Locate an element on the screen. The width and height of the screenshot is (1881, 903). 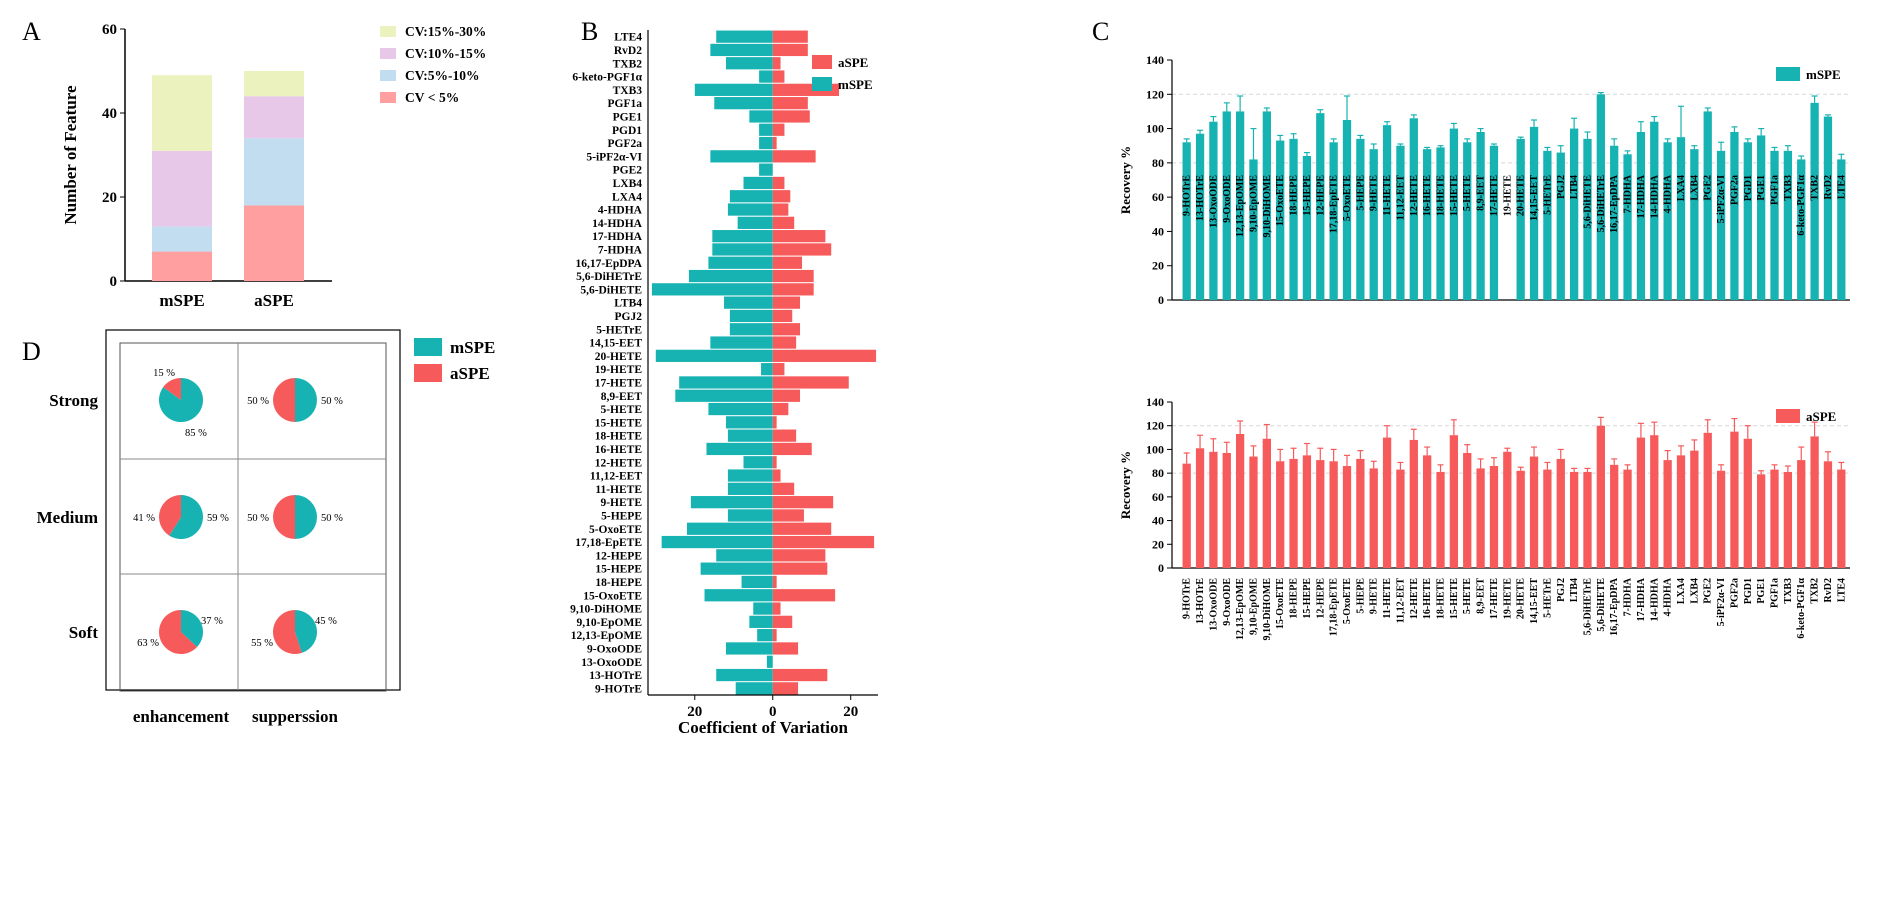
c-x-tick-label: 20-HETE is located at coordinates (1521, 598).